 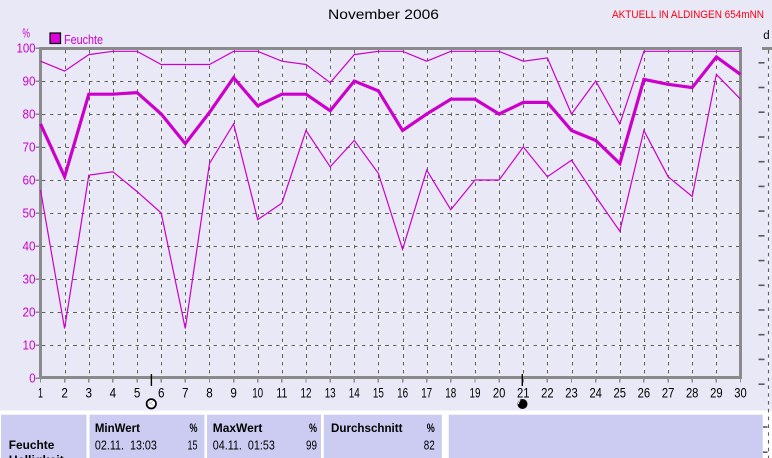 I want to click on svg-text: 16, so click(x=402, y=393).